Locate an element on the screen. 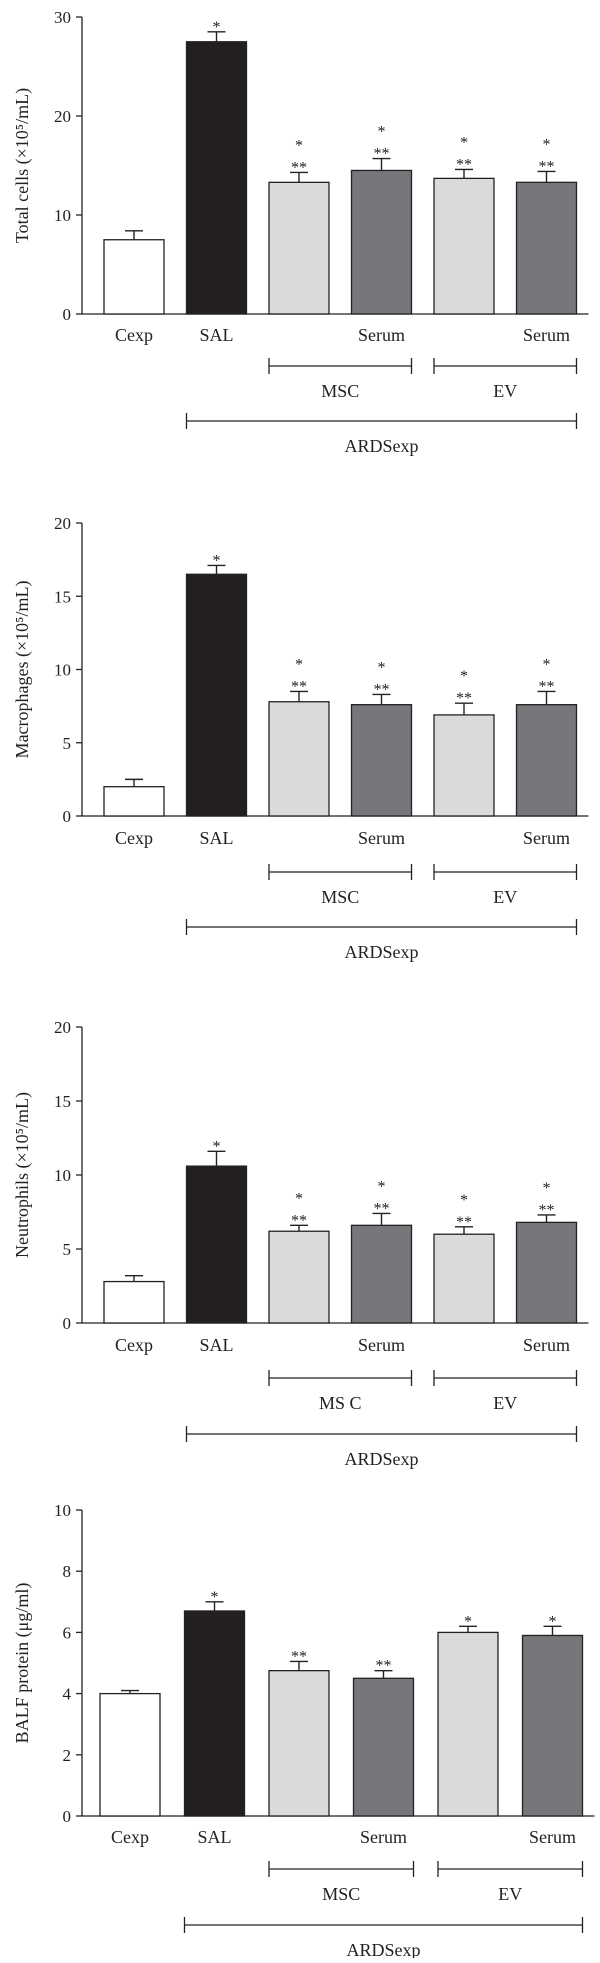  y-tick-label: 8 is located at coordinates (67, 1571).